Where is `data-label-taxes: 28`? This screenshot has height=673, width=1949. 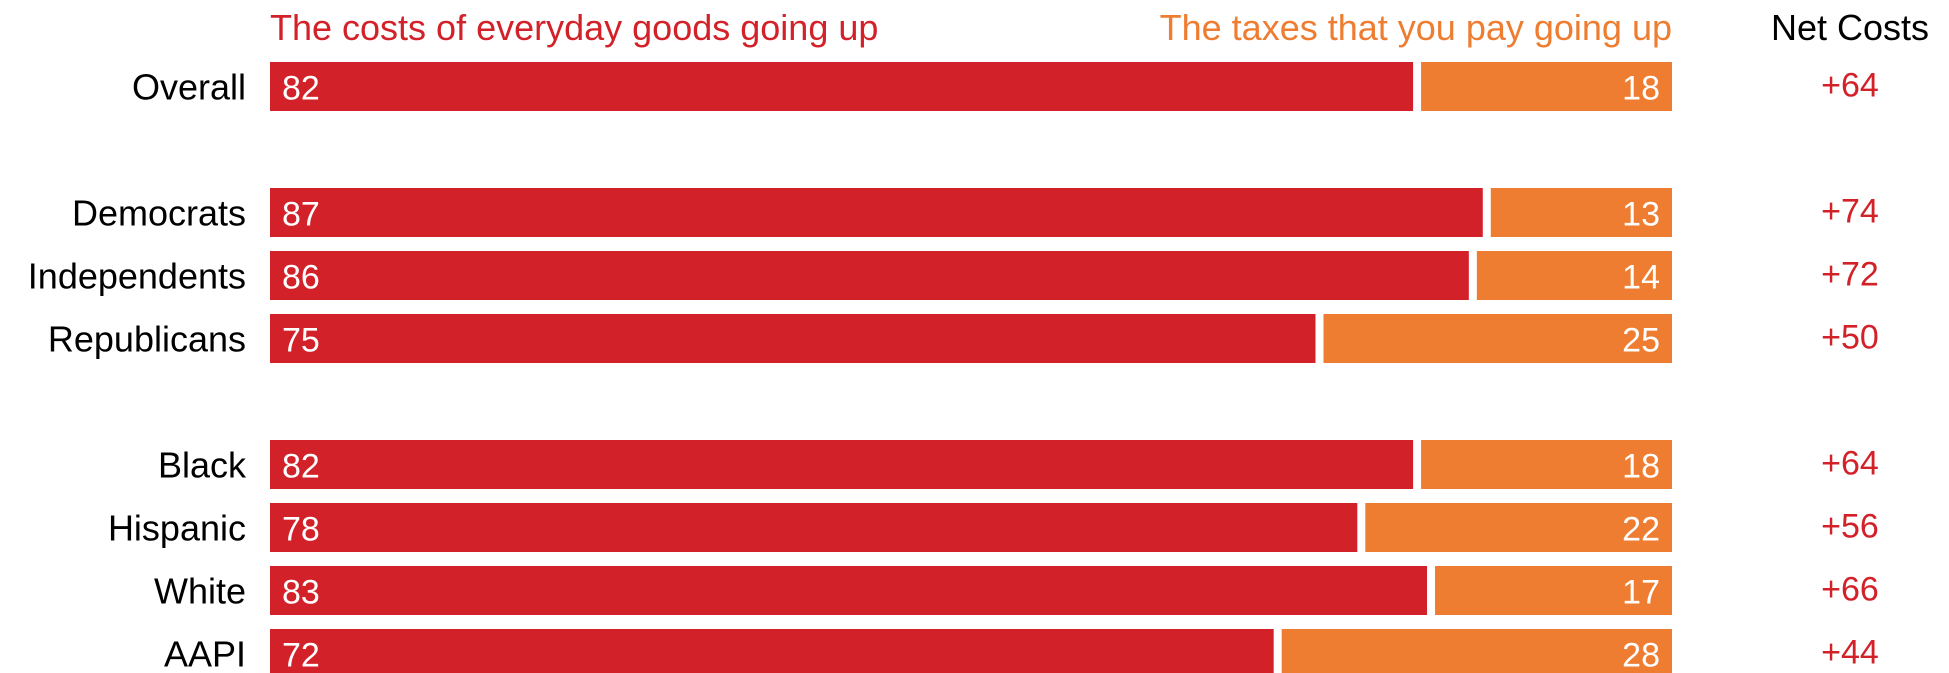 data-label-taxes: 28 is located at coordinates (1641, 655).